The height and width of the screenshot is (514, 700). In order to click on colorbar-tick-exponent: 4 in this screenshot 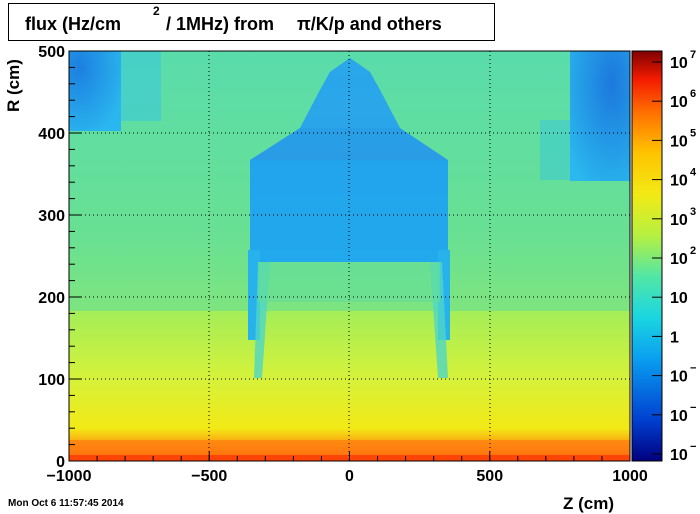, I will do `click(693, 173)`.